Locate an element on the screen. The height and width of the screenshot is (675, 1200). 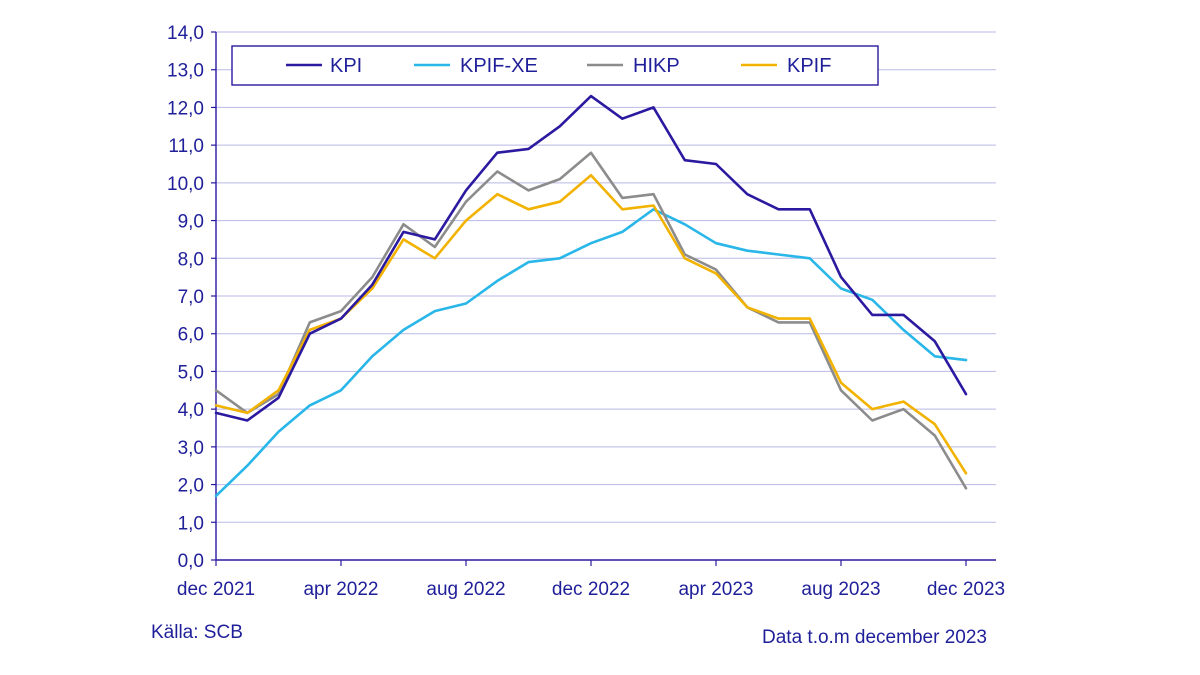
y-tick-label: 5,0 is located at coordinates (191, 372).